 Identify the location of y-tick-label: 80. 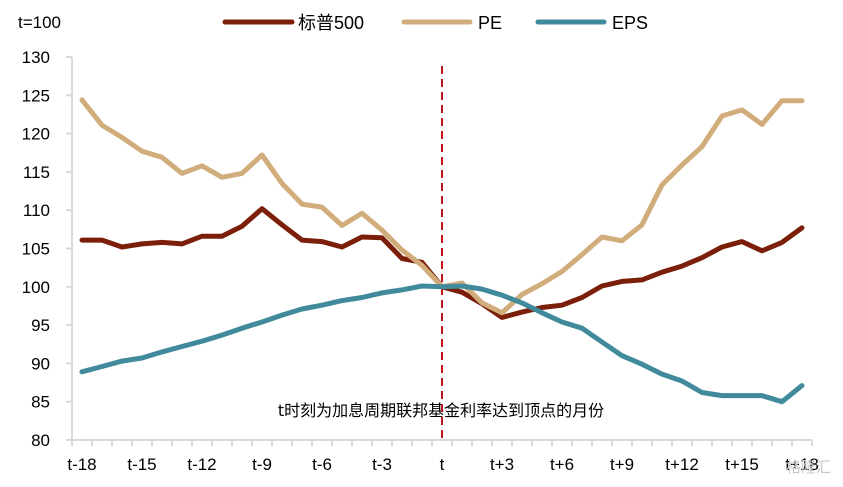
(40, 440).